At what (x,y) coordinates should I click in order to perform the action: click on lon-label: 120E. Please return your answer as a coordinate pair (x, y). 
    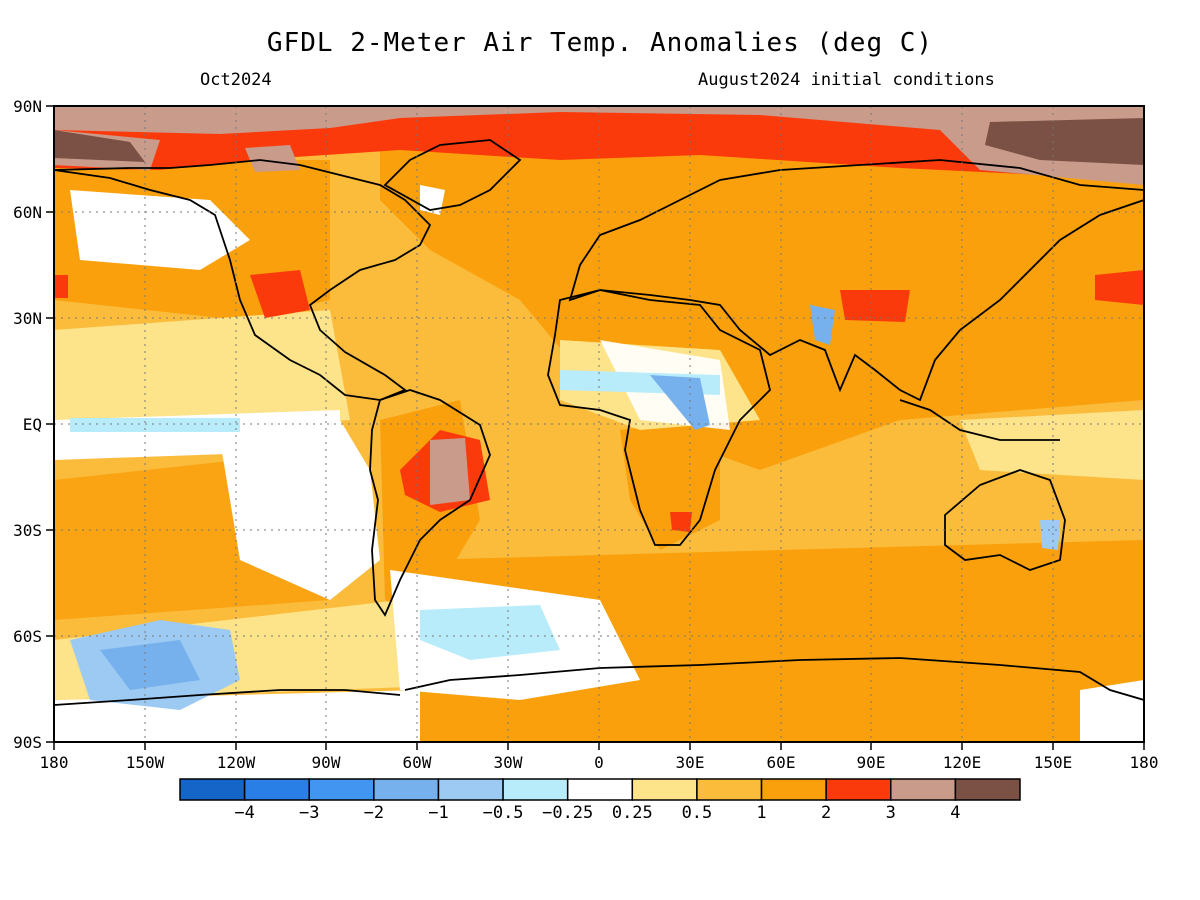
    Looking at the image, I should click on (962, 762).